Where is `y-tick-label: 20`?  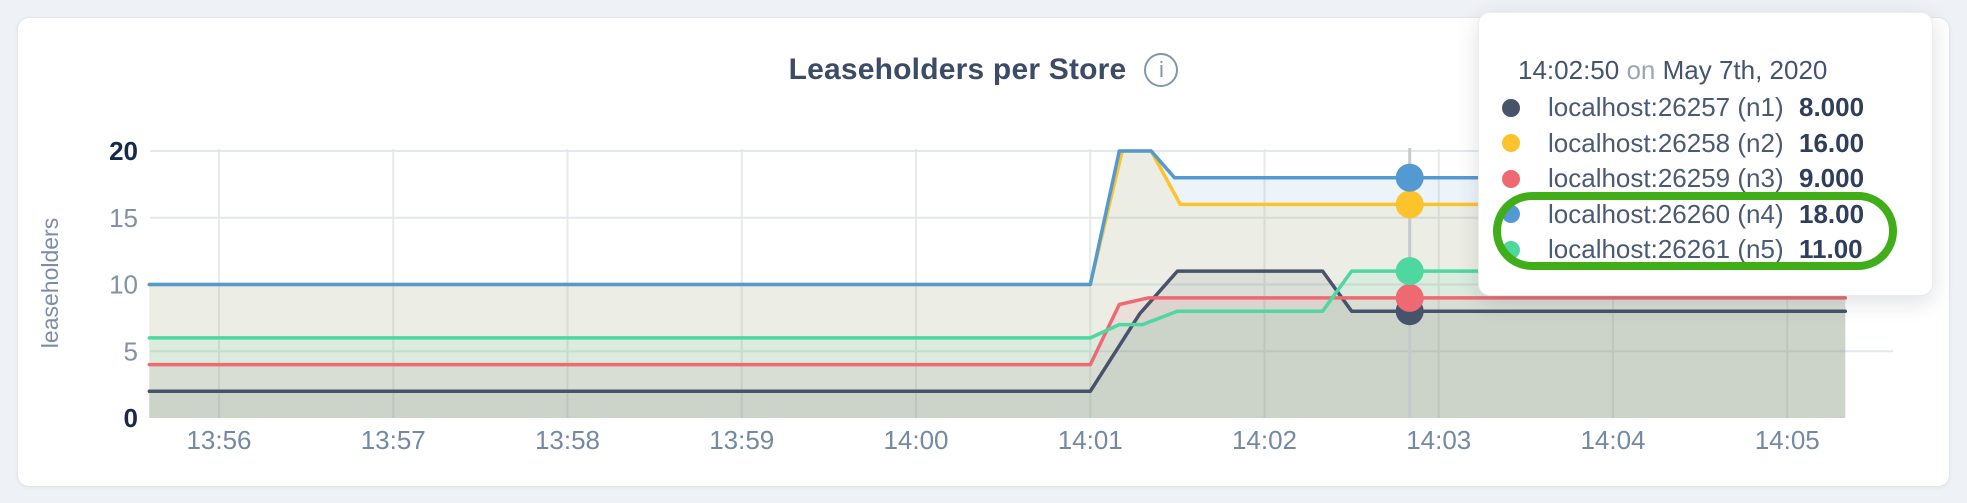
y-tick-label: 20 is located at coordinates (123, 151).